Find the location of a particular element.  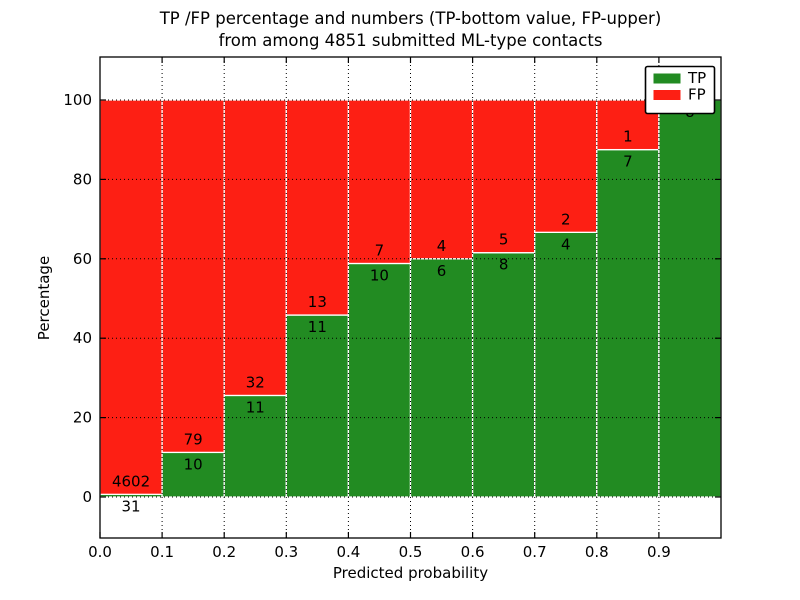

y-tick-label: 80 is located at coordinates (82, 179).